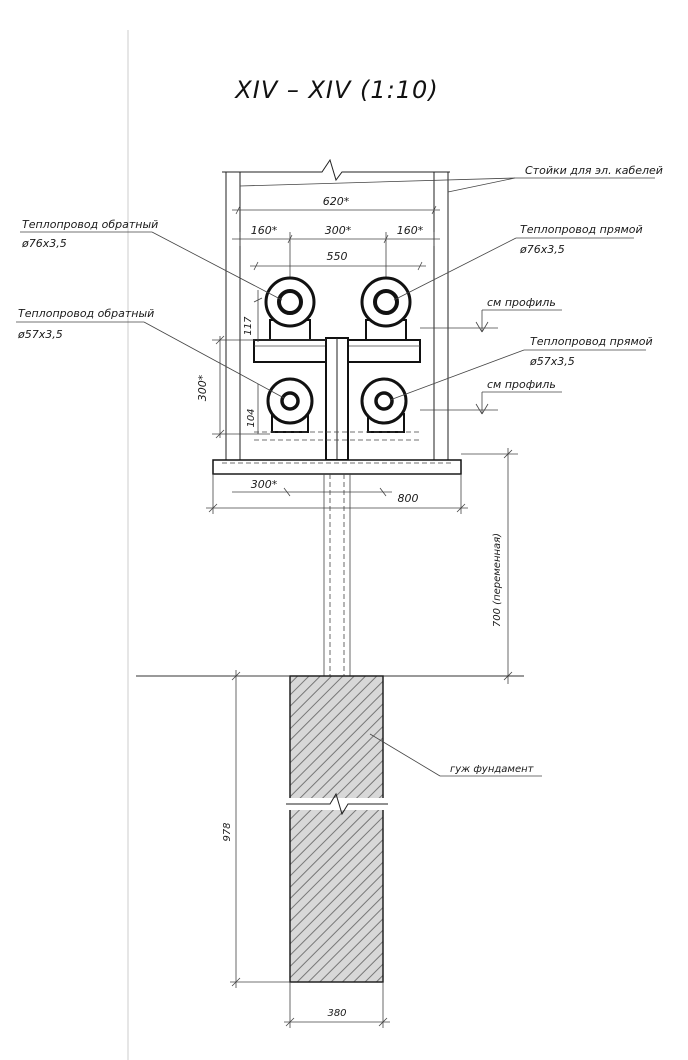 This screenshot has width=688, height=1060. I want to click on dim-550-text: 550, so click(337, 256).